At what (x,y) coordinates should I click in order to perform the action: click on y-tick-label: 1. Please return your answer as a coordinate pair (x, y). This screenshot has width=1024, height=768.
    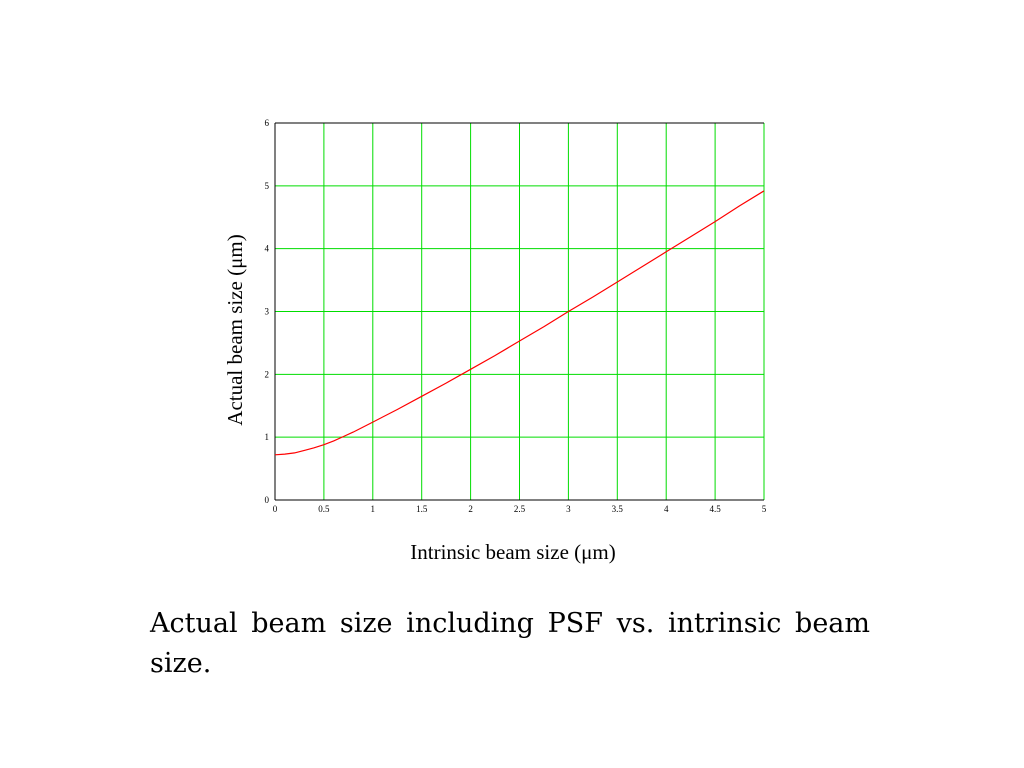
    Looking at the image, I should click on (267, 437).